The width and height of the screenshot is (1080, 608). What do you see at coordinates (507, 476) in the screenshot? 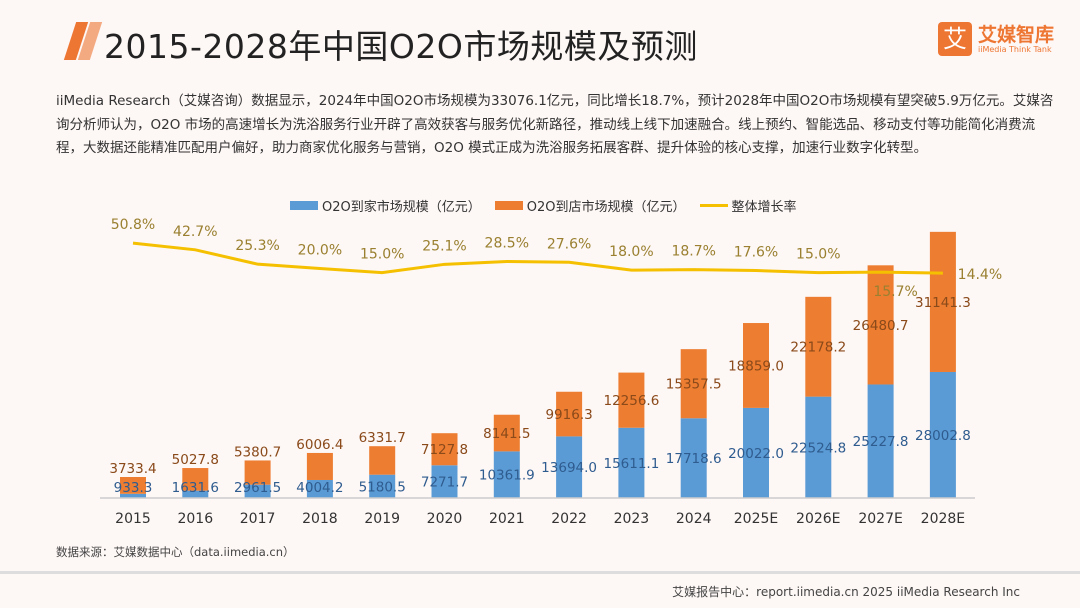
I see `data-label-home: 10361.9` at bounding box center [507, 476].